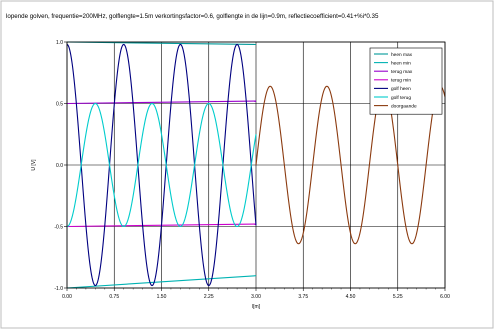 The width and height of the screenshot is (494, 334). Describe the element at coordinates (59, 104) in the screenshot. I see `y-tick-label: 0.5` at that location.